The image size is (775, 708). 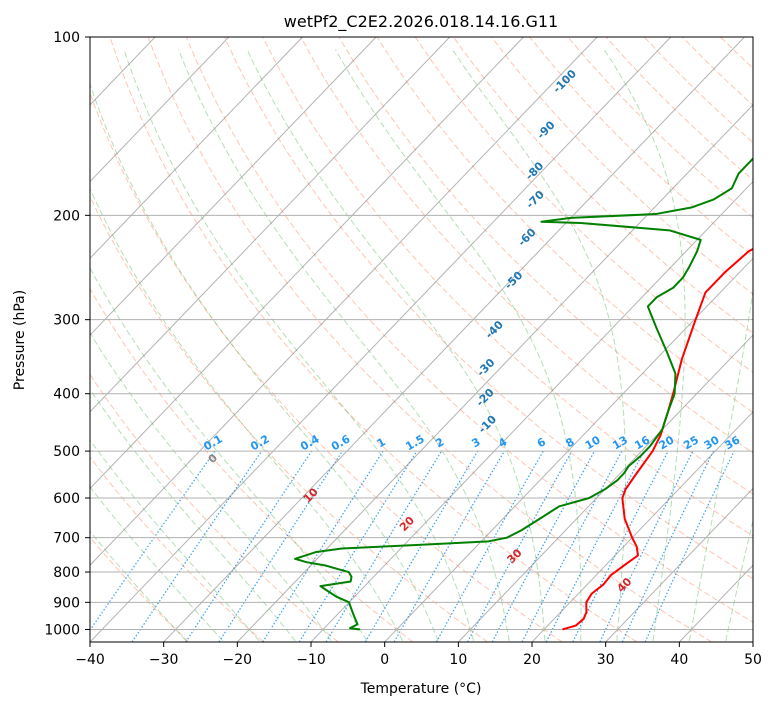 What do you see at coordinates (164, 660) in the screenshot?
I see `x-tick-label: −30` at bounding box center [164, 660].